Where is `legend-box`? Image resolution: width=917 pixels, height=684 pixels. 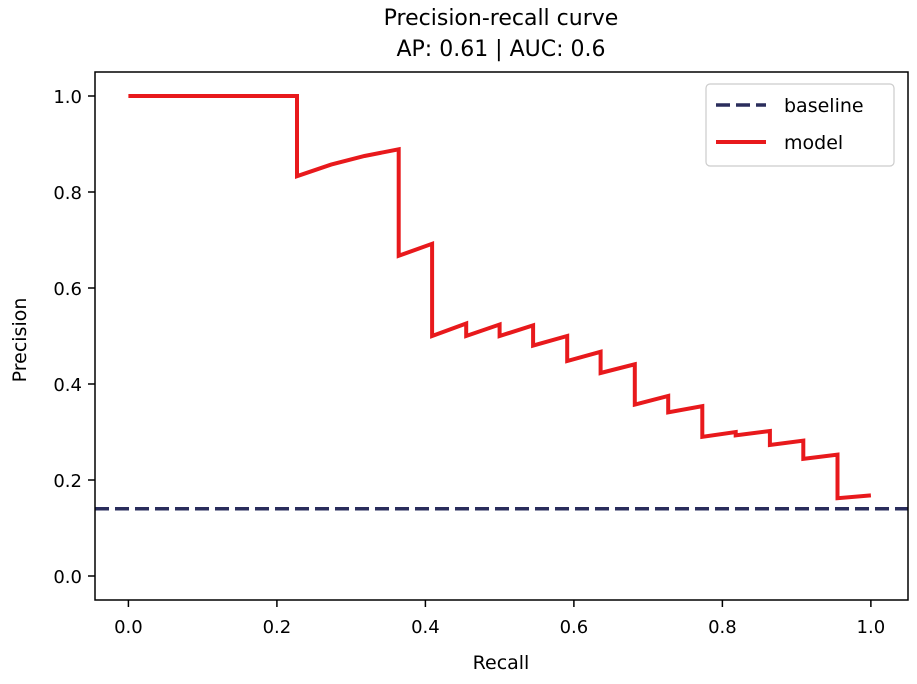 legend-box is located at coordinates (800, 125).